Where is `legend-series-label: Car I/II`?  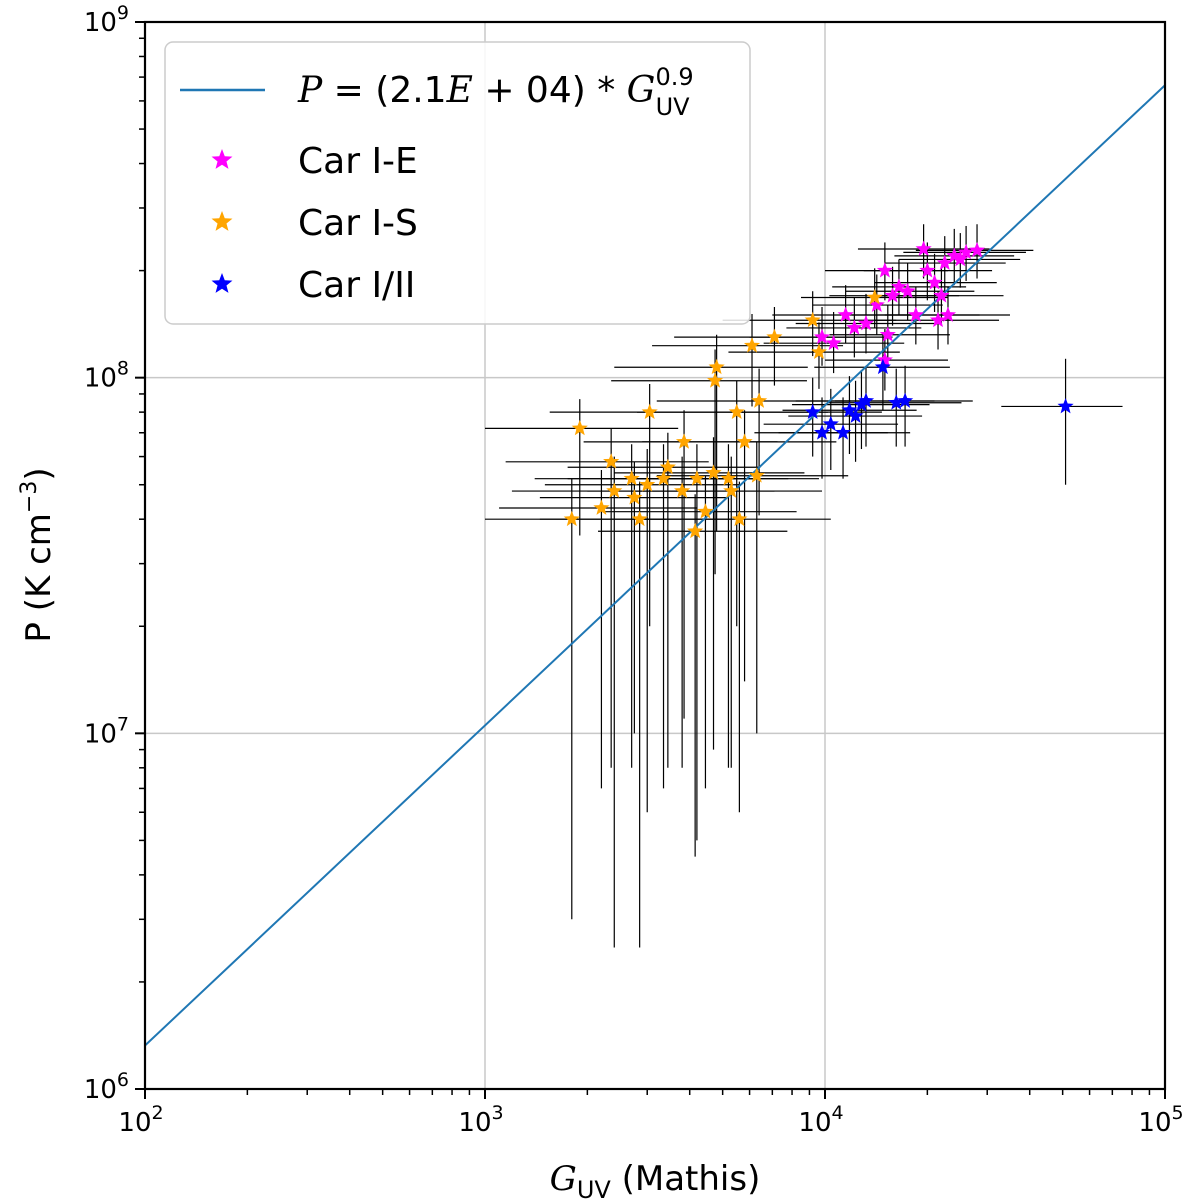
legend-series-label: Car I/II is located at coordinates (356, 285).